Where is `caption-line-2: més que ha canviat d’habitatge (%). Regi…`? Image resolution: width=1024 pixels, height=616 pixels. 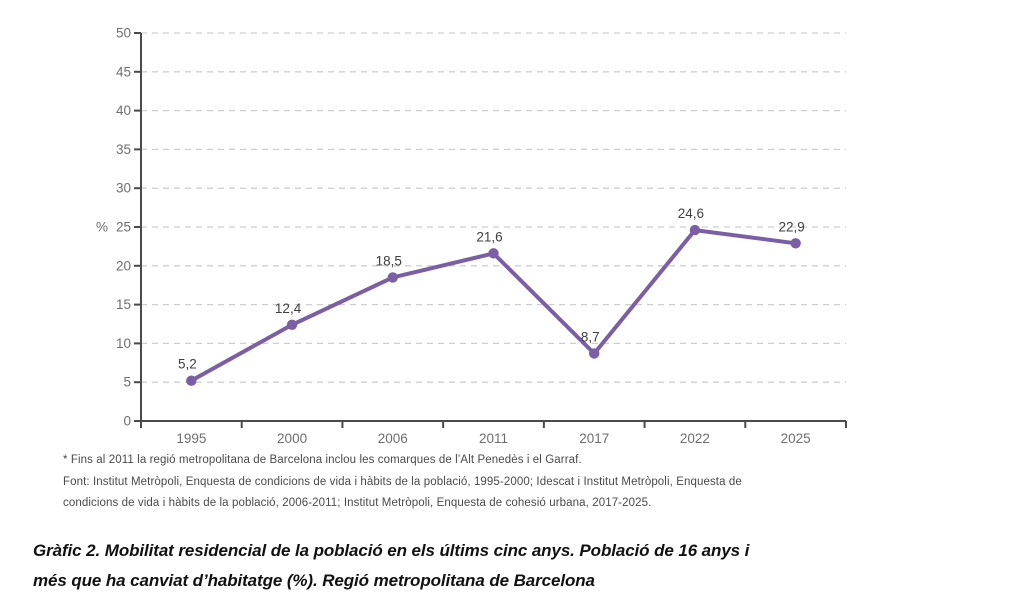 caption-line-2: més que ha canviat d’habitatge (%). Regi… is located at coordinates (314, 580).